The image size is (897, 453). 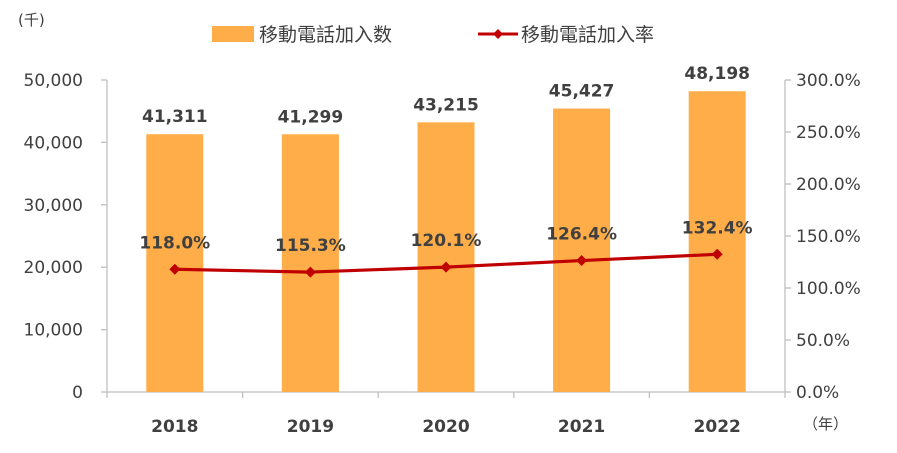 I want to click on x-ticks: 2018 2019 2020 2021 2022, so click(x=446, y=414).